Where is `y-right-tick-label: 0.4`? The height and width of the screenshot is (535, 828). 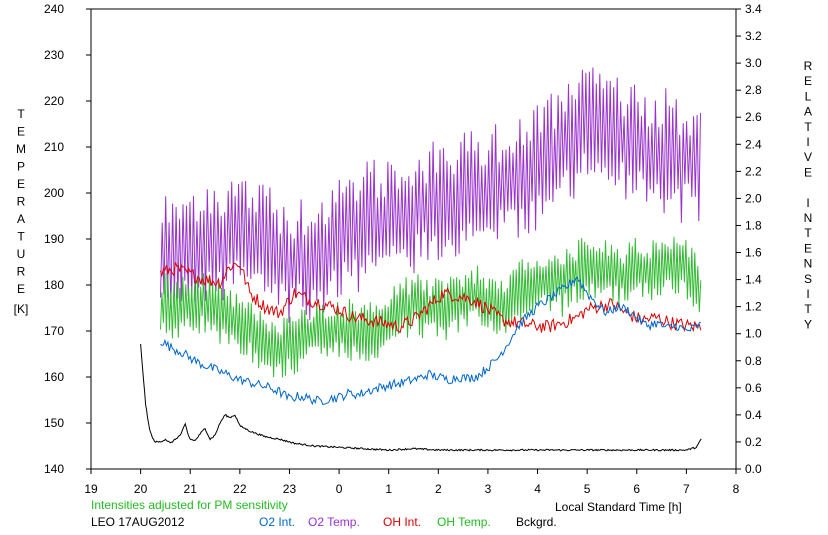
y-right-tick-label: 0.4 is located at coordinates (753, 415).